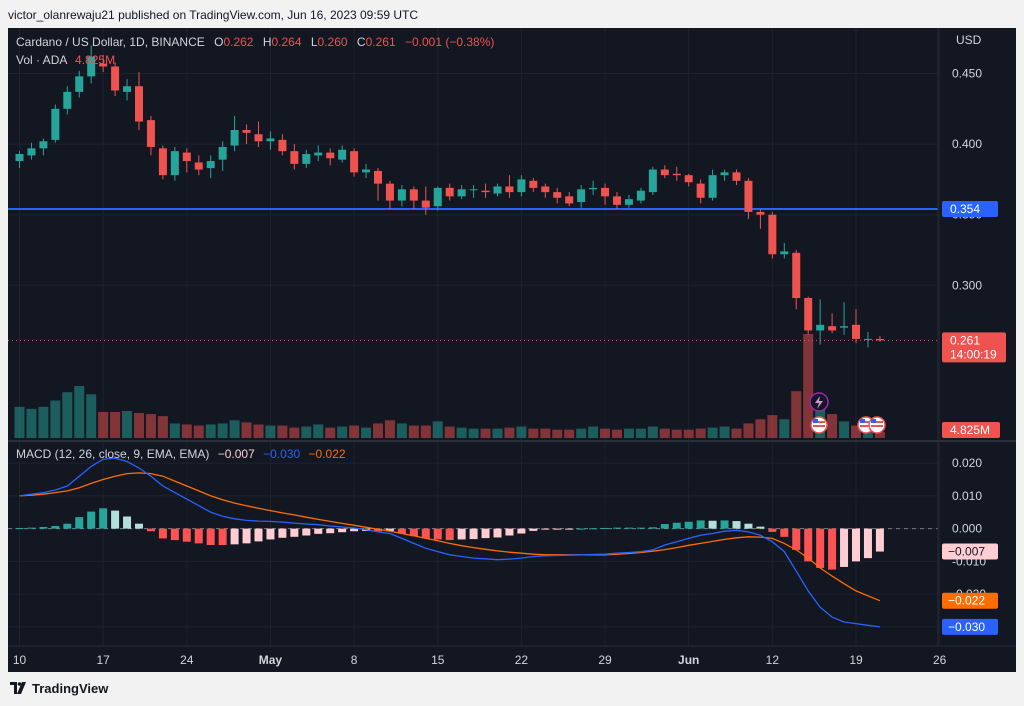 Image resolution: width=1024 pixels, height=706 pixels. What do you see at coordinates (967, 74) in the screenshot?
I see `price-tick-label: 0.450` at bounding box center [967, 74].